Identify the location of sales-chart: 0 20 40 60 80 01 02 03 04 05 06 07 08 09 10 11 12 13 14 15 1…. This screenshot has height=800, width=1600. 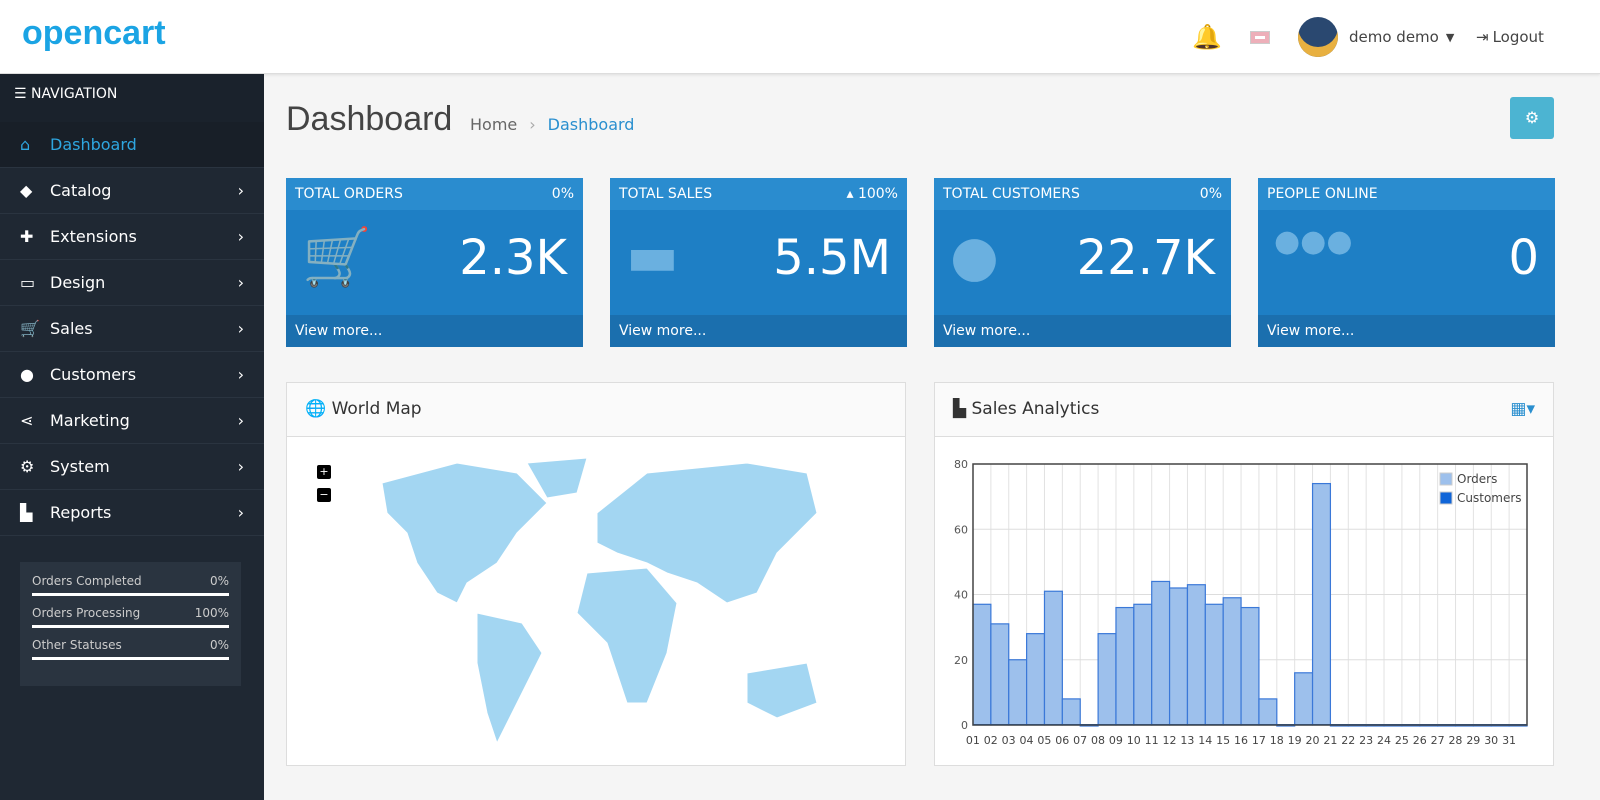
(1241, 602).